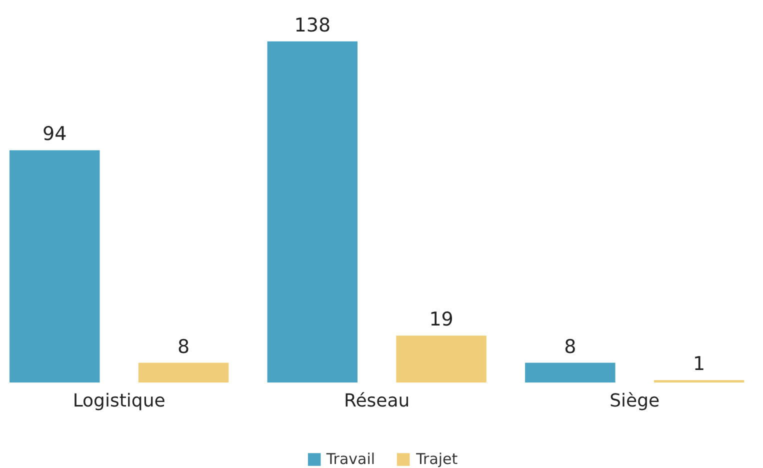 The width and height of the screenshot is (763, 468). I want to click on data-label: 1, so click(699, 364).